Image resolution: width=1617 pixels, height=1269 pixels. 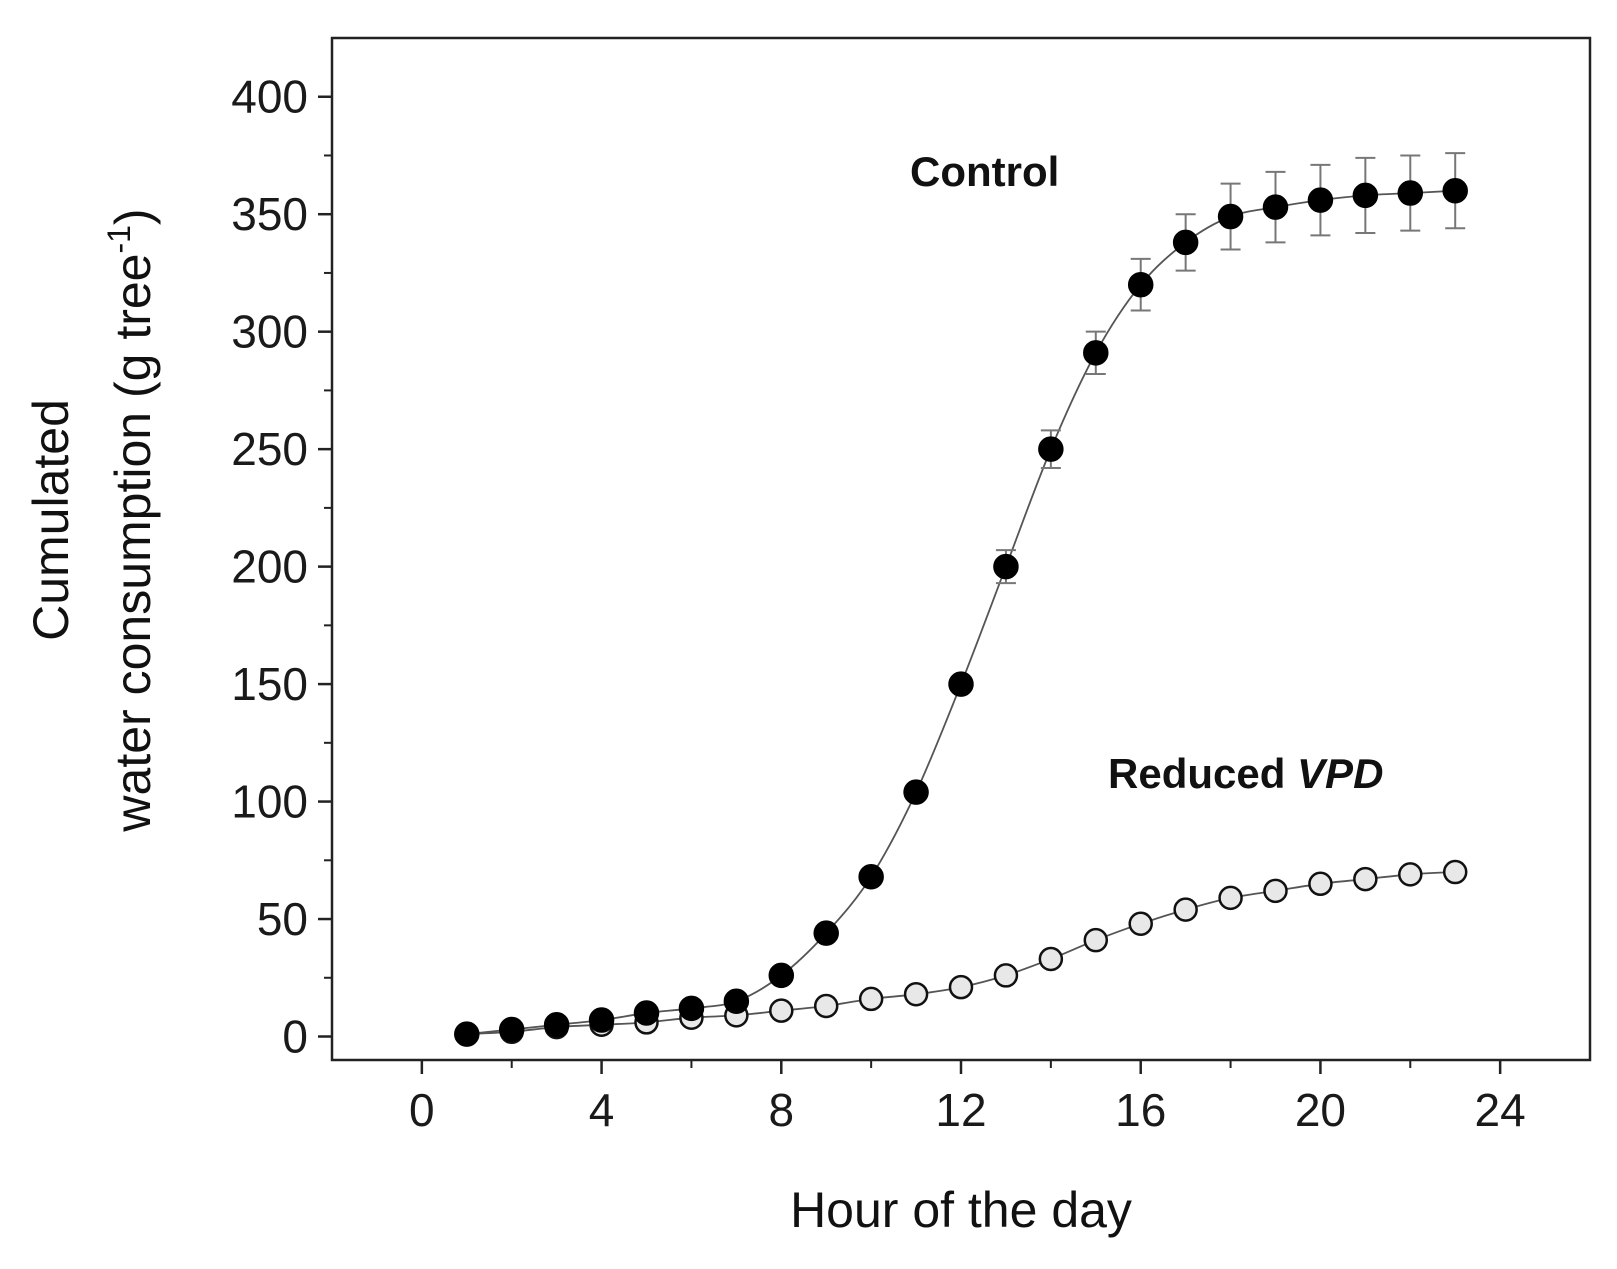 What do you see at coordinates (133, 543) in the screenshot?
I see `y-axis-title-text: water consumption (g tree` at bounding box center [133, 543].